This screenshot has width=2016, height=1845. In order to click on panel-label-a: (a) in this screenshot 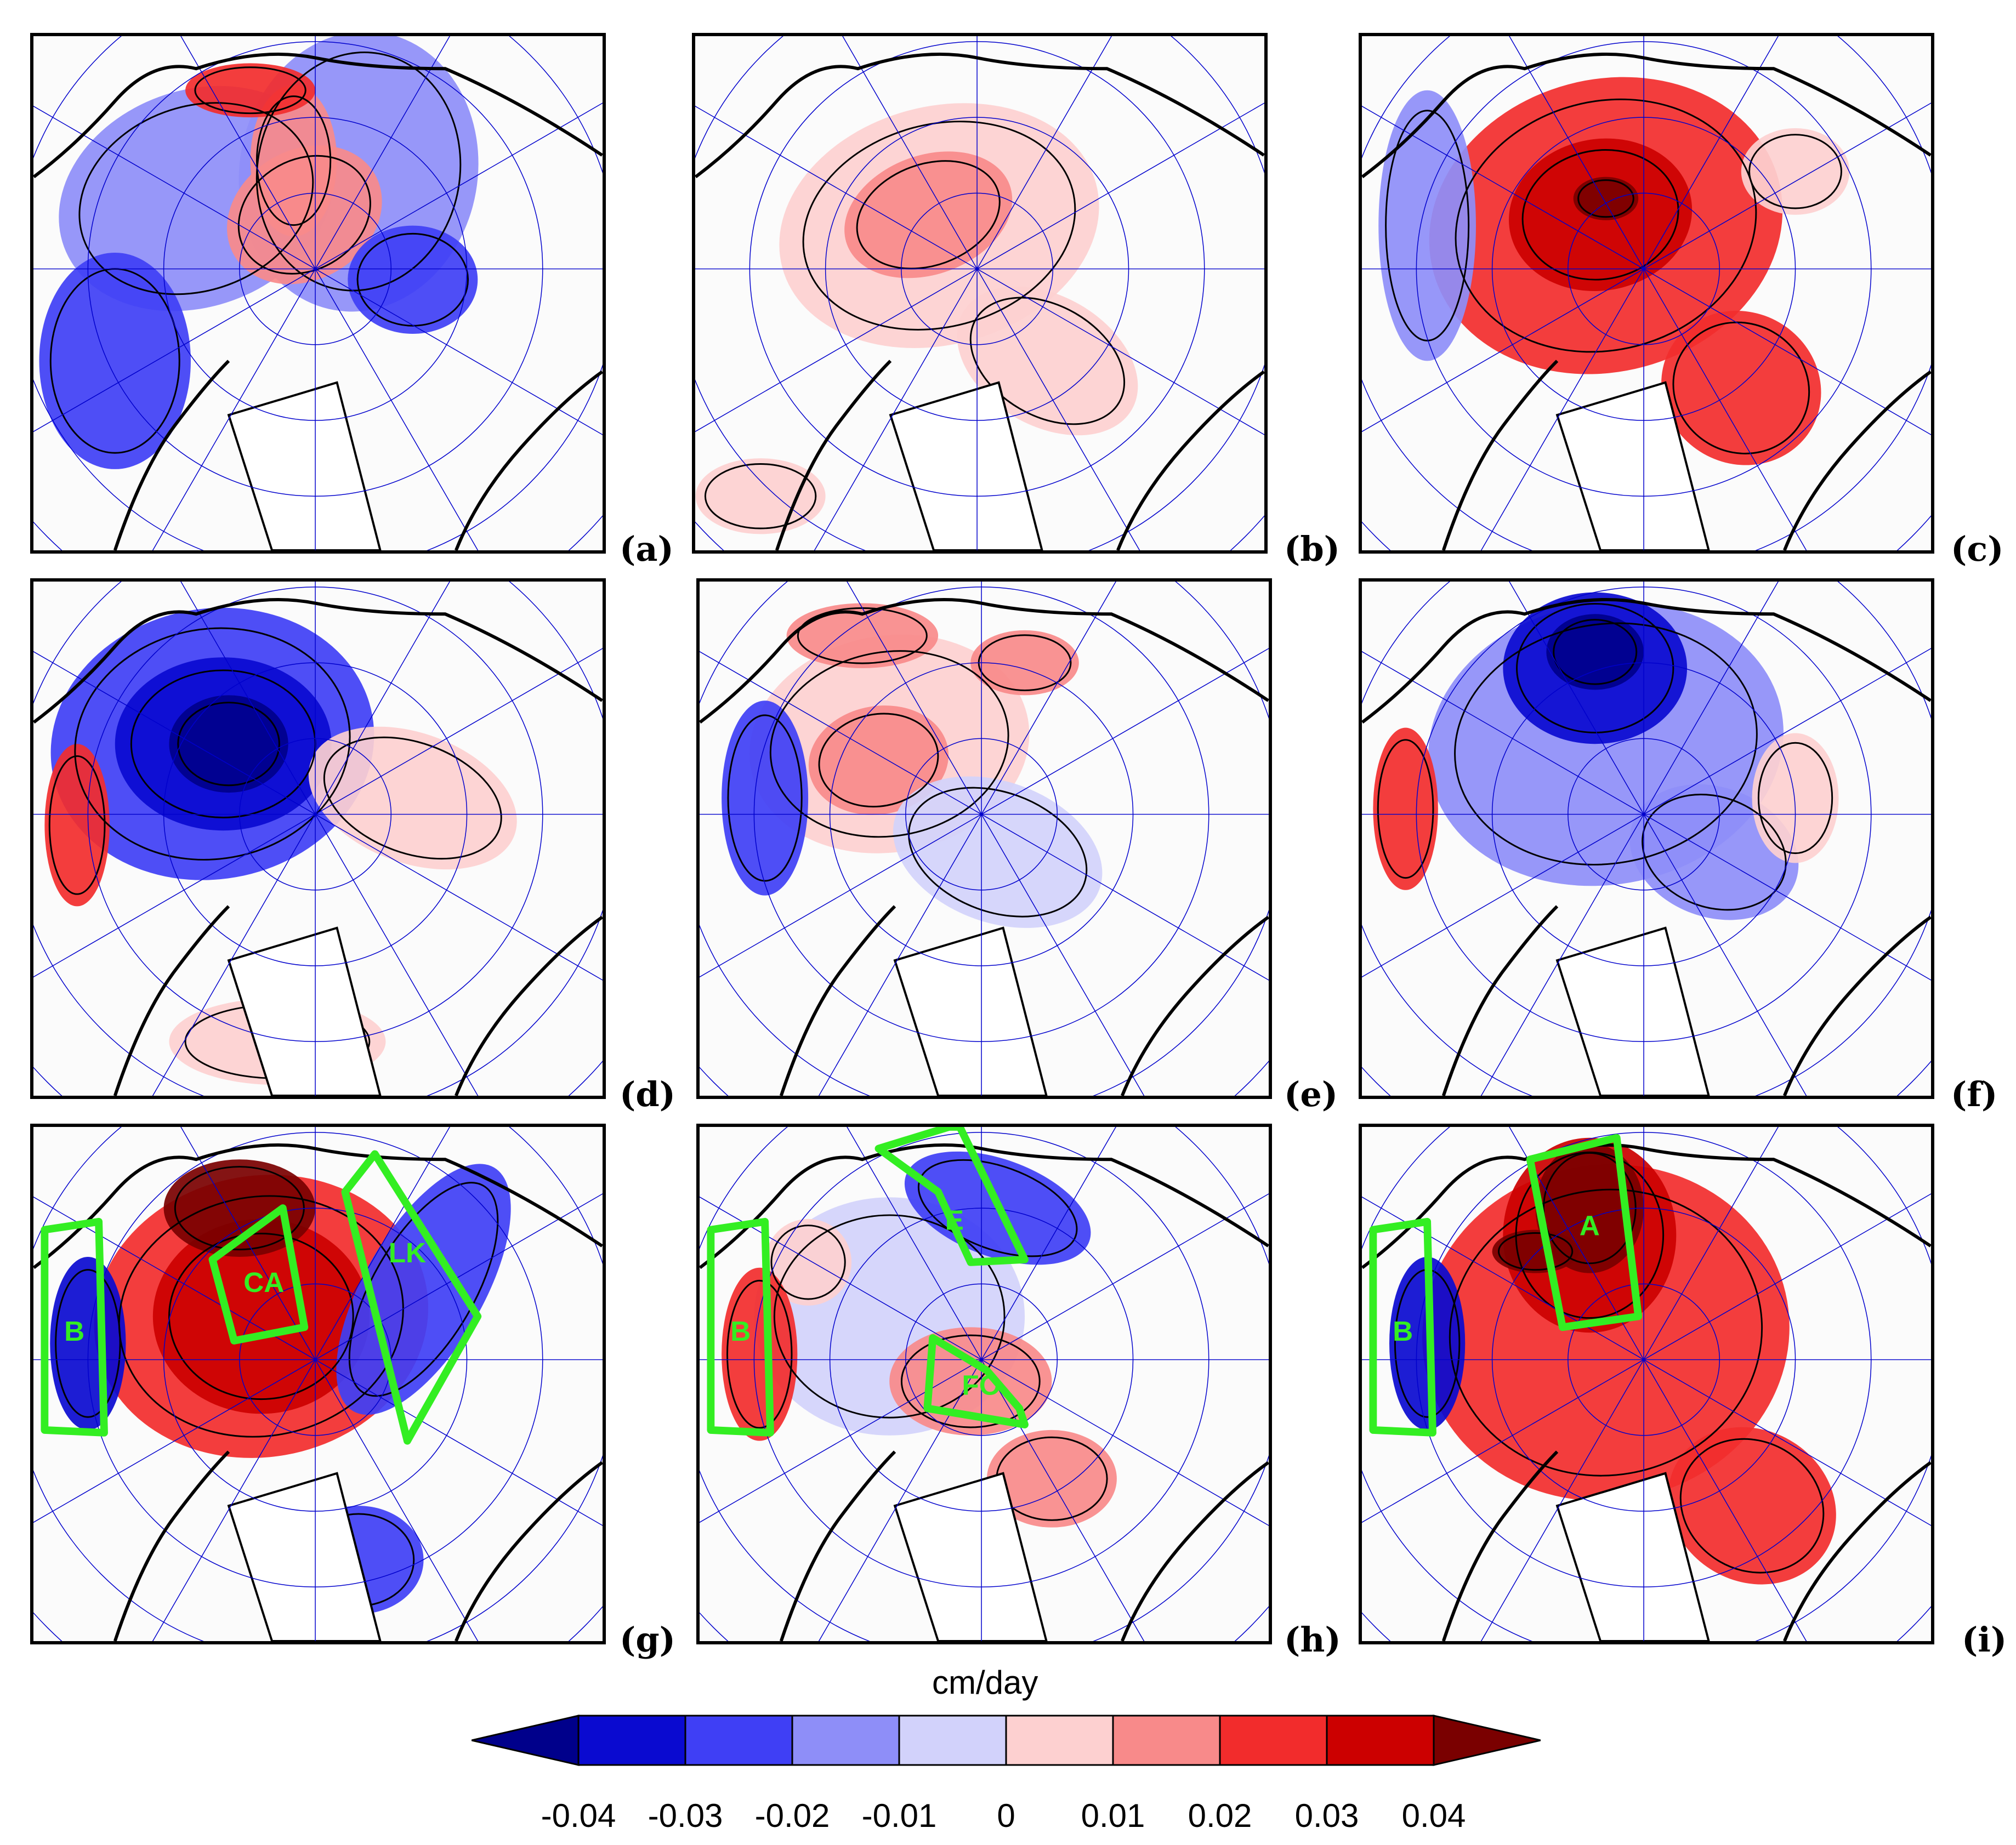, I will do `click(647, 549)`.